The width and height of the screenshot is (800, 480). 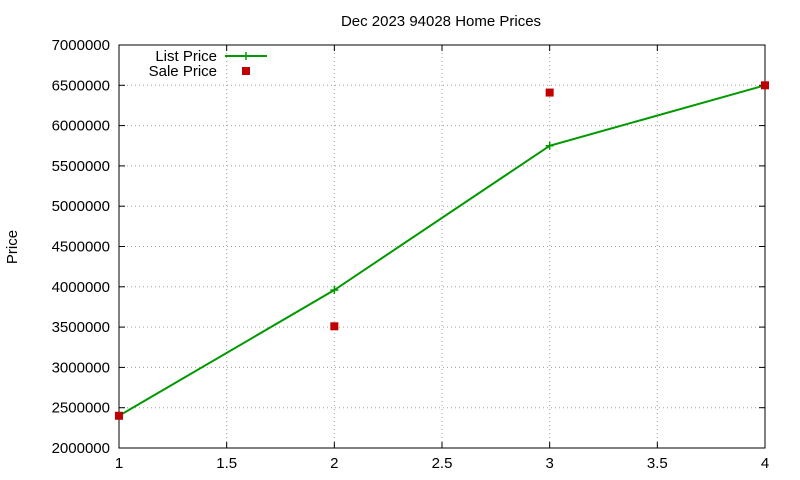 I want to click on x-tick-labels: 1 1.5 2 2.5 3 3.5 4, so click(x=442, y=463).